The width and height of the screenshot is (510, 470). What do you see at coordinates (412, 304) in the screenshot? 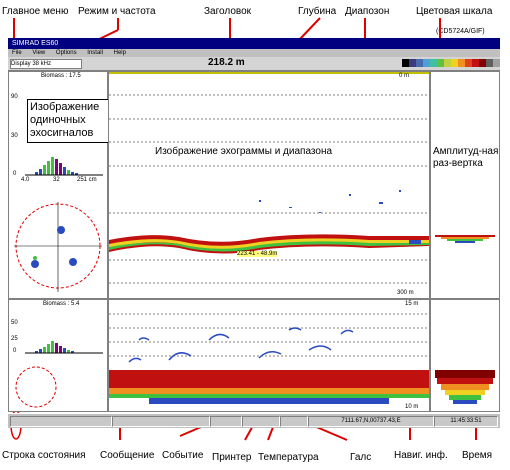
I see `bottom-range-top-label: 15 m` at bounding box center [412, 304].